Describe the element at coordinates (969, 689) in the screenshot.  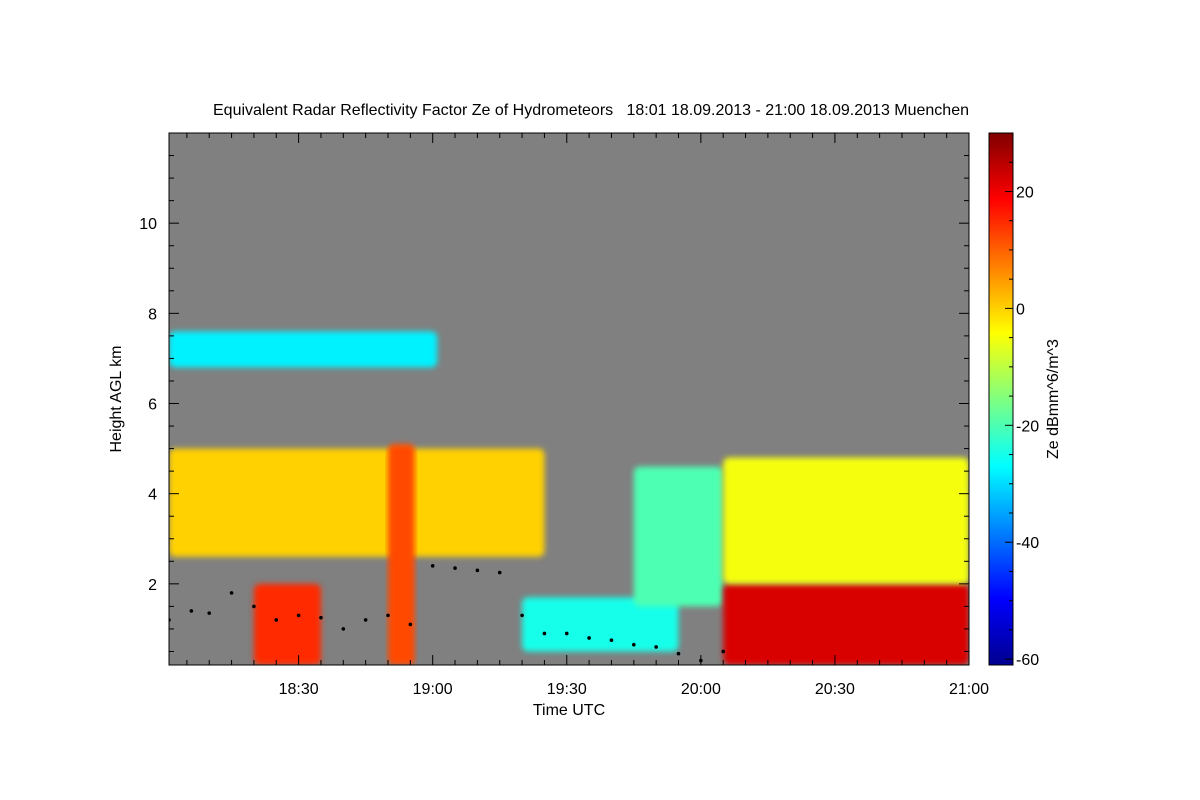
I see `x-tick-label: 21:00` at that location.